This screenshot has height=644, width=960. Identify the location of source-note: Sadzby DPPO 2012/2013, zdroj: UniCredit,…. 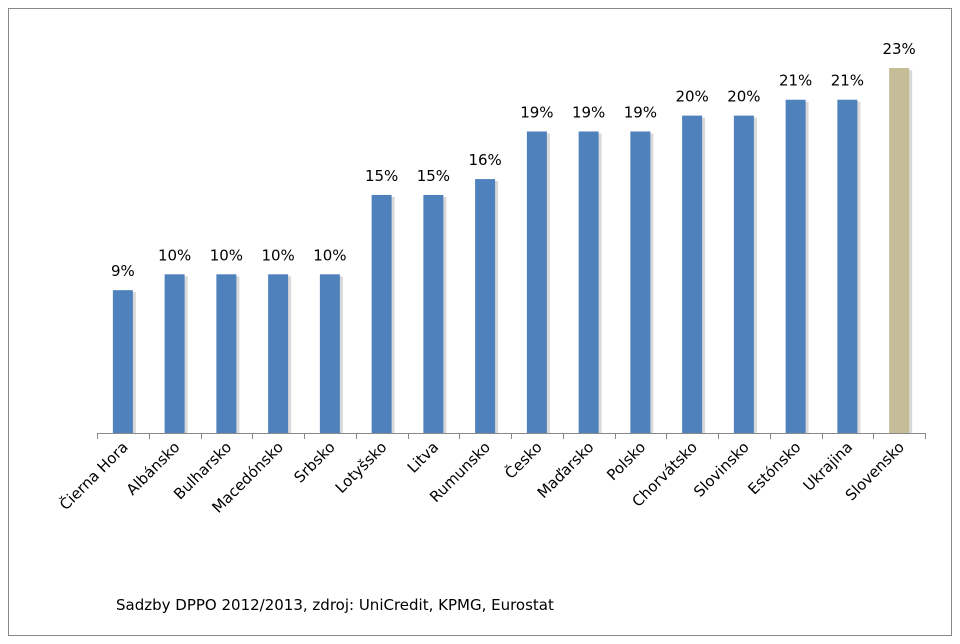
(335, 605).